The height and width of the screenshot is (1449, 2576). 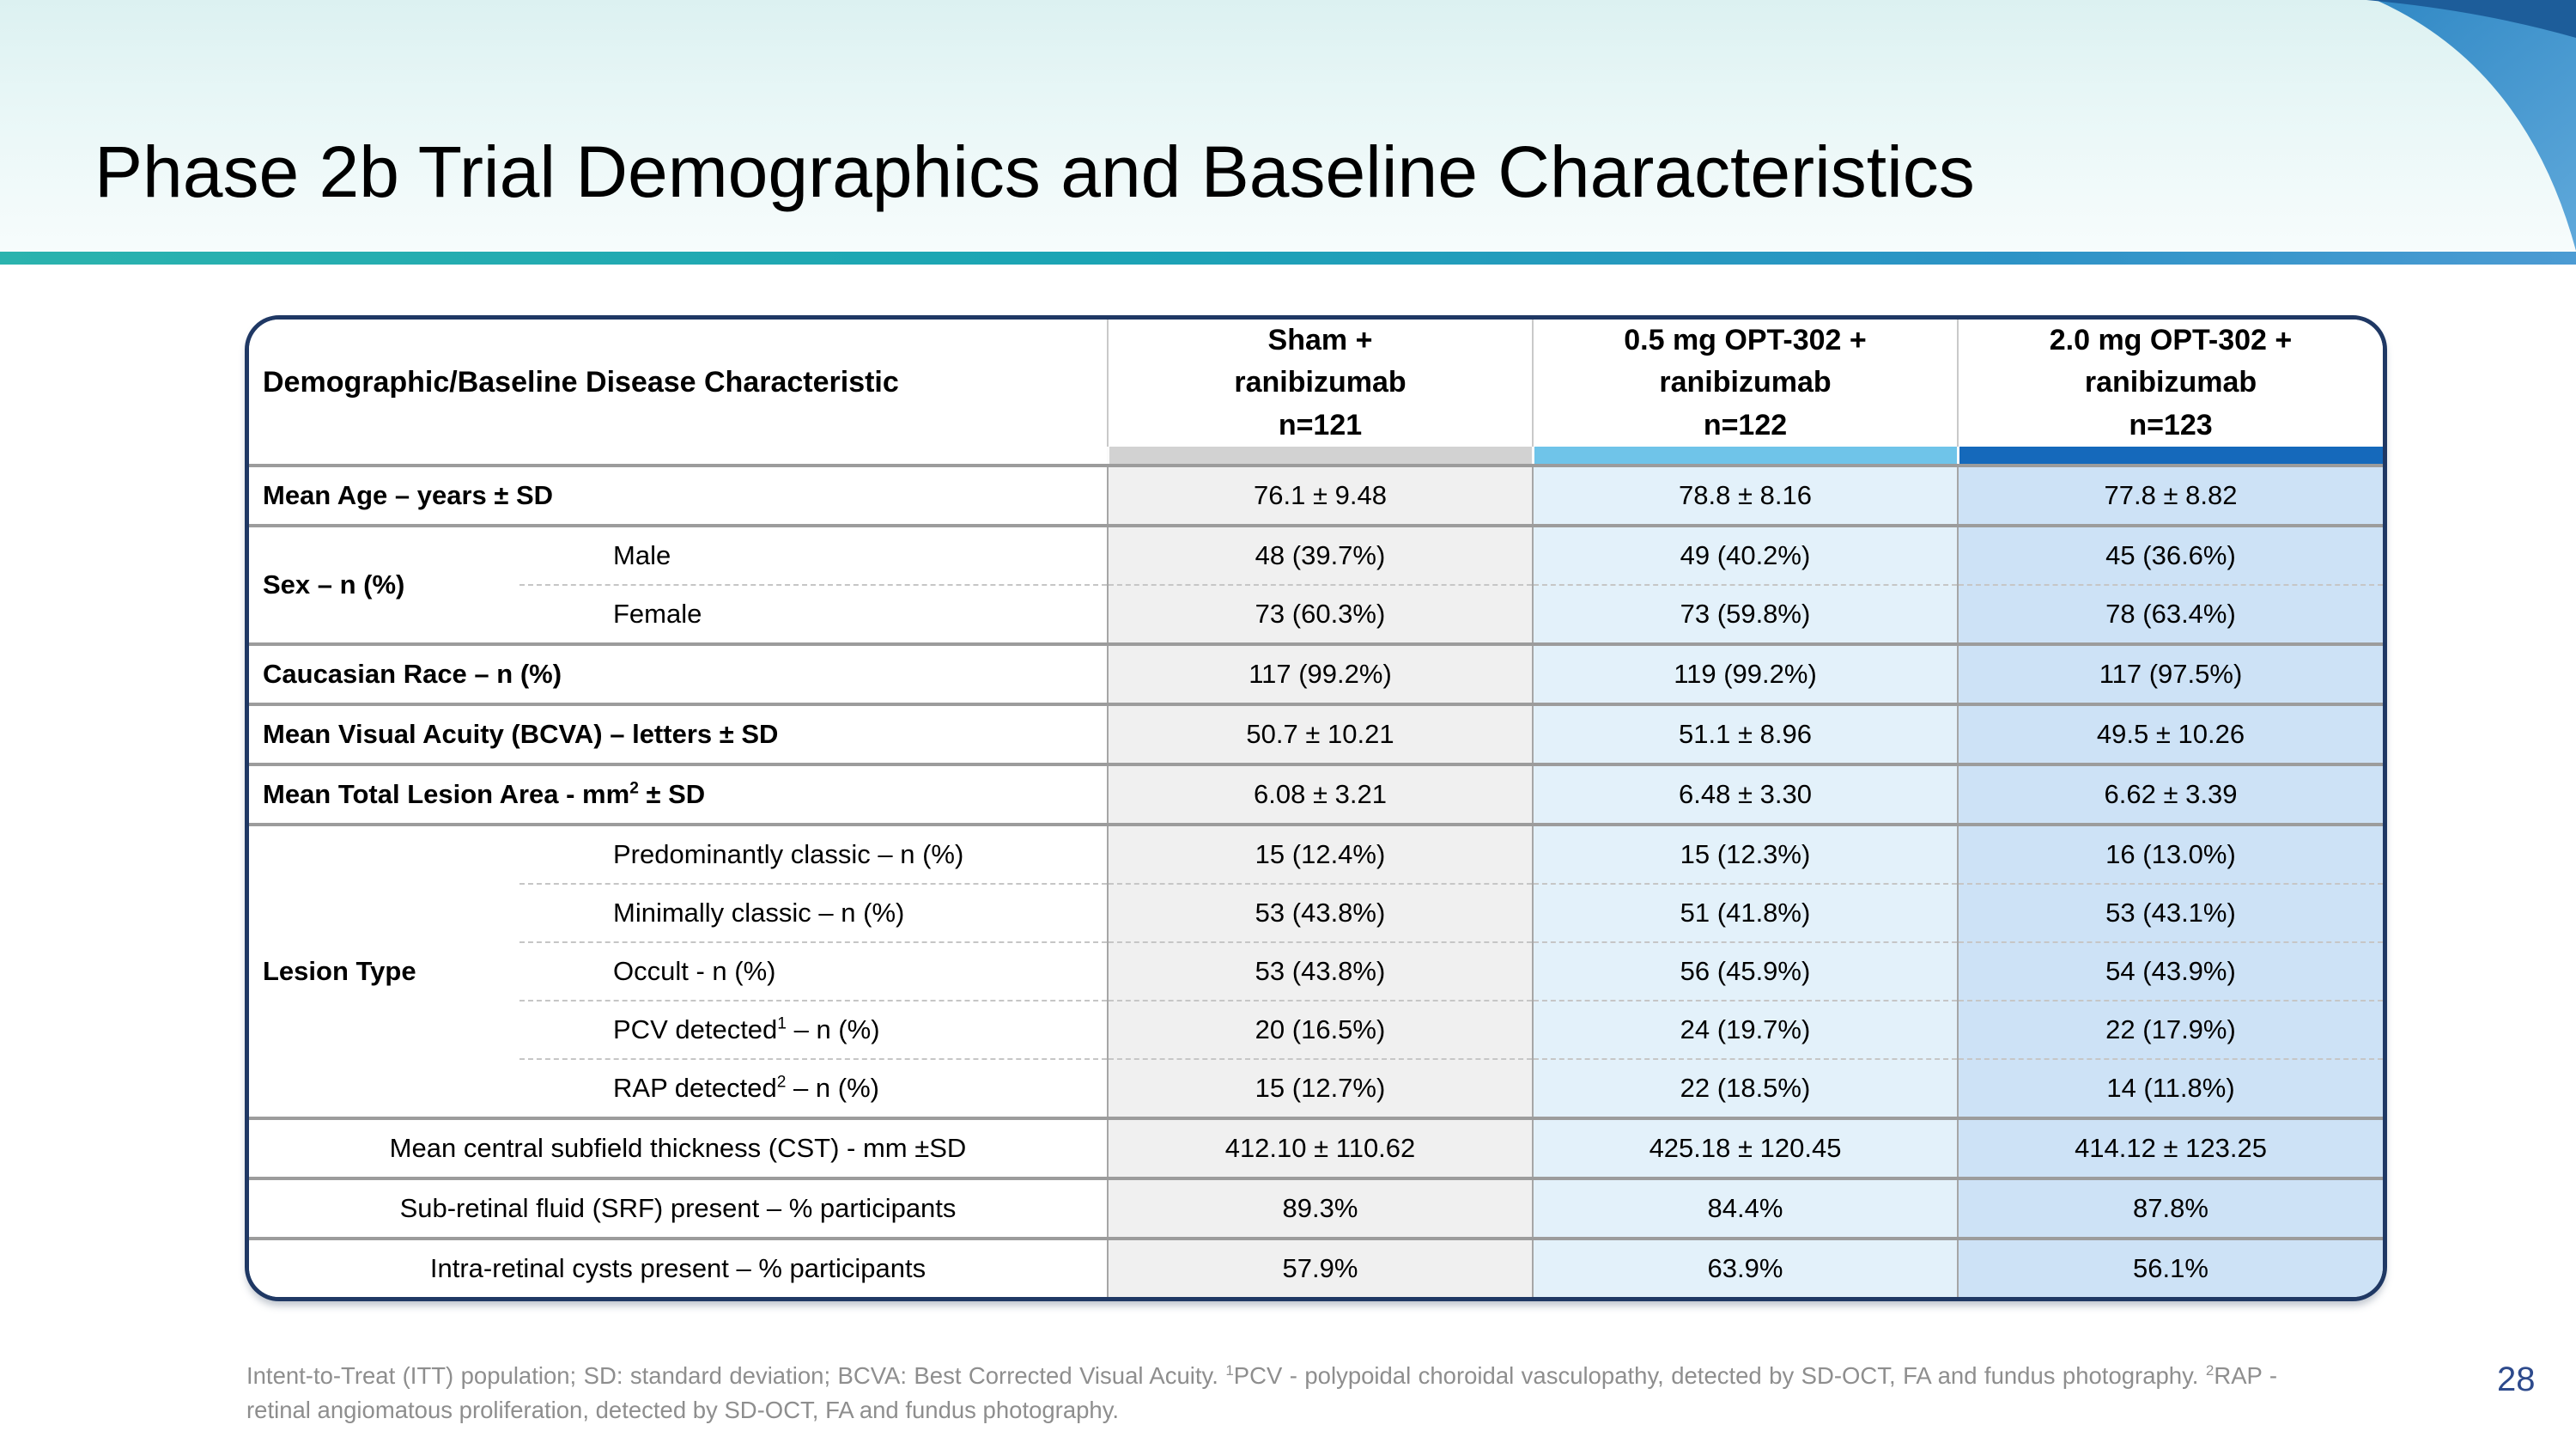 I want to click on table-cell: 56 (45.9%), so click(x=1745, y=971).